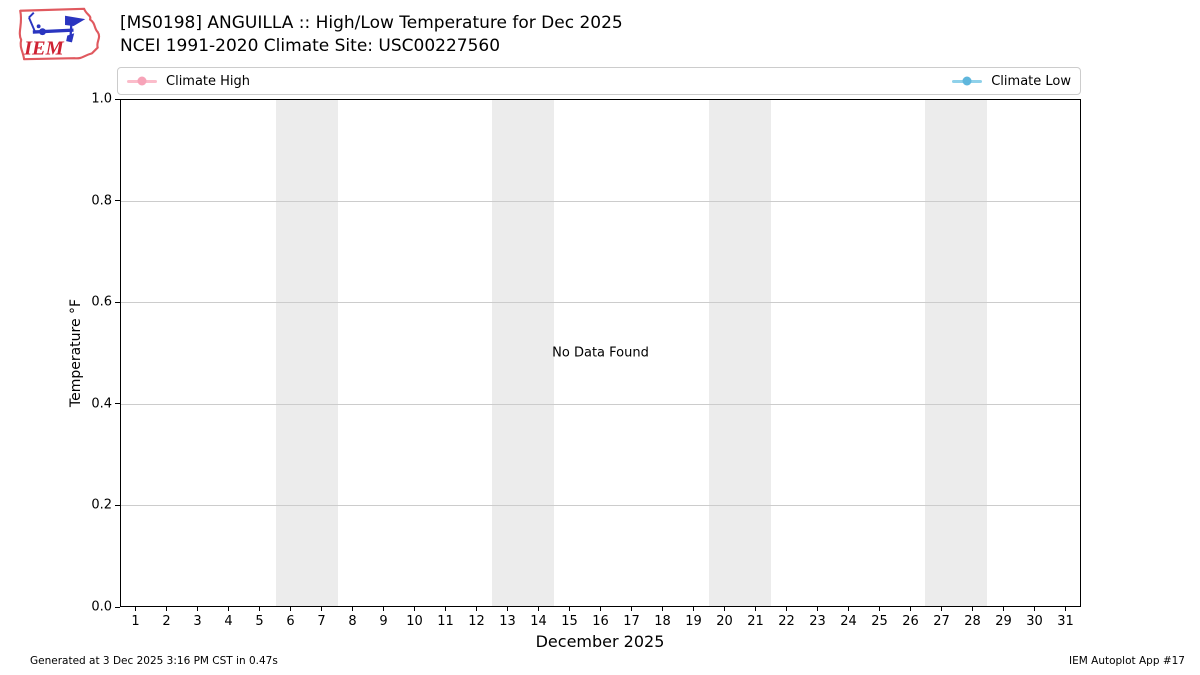 The image size is (1200, 675). What do you see at coordinates (197, 621) in the screenshot?
I see `x-tick-label: 3` at bounding box center [197, 621].